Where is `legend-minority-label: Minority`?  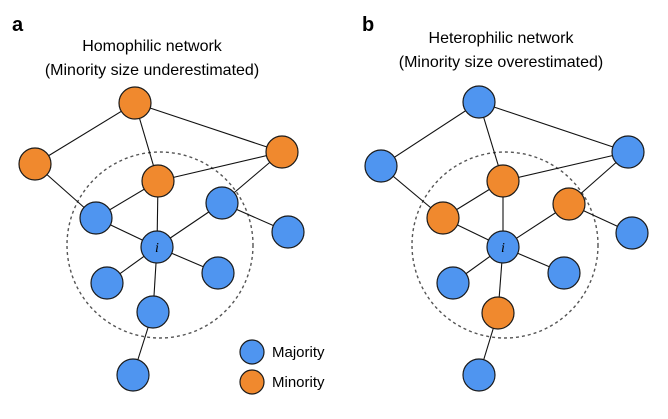
legend-minority-label: Minority is located at coordinates (298, 382).